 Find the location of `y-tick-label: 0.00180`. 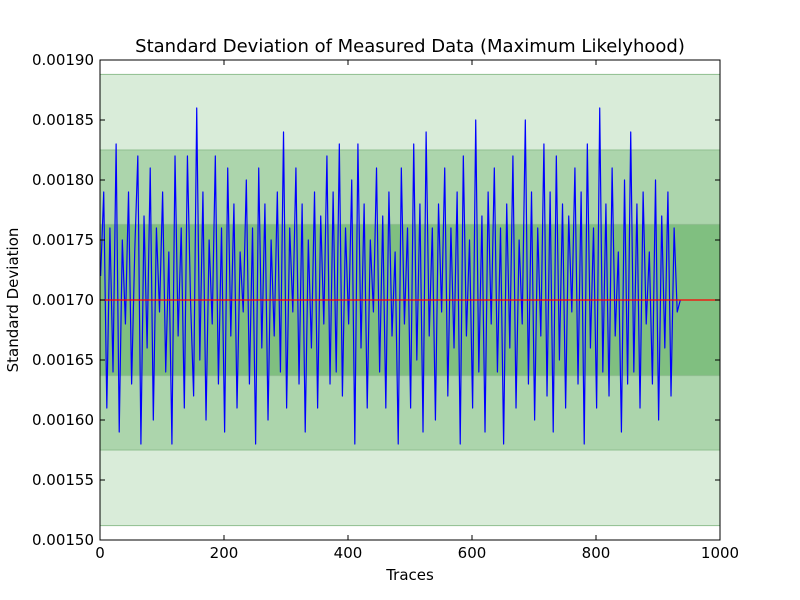

y-tick-label: 0.00180 is located at coordinates (63, 180).